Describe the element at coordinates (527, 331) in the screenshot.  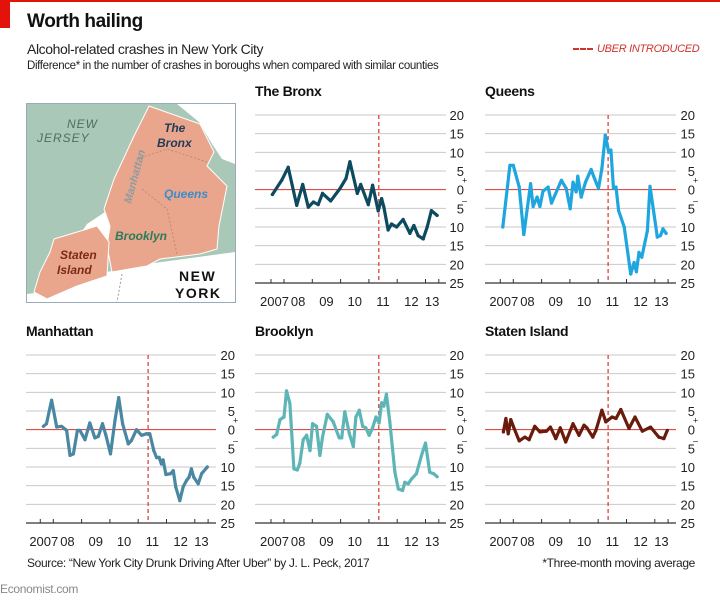
I see `panel-title: Staten Island` at that location.